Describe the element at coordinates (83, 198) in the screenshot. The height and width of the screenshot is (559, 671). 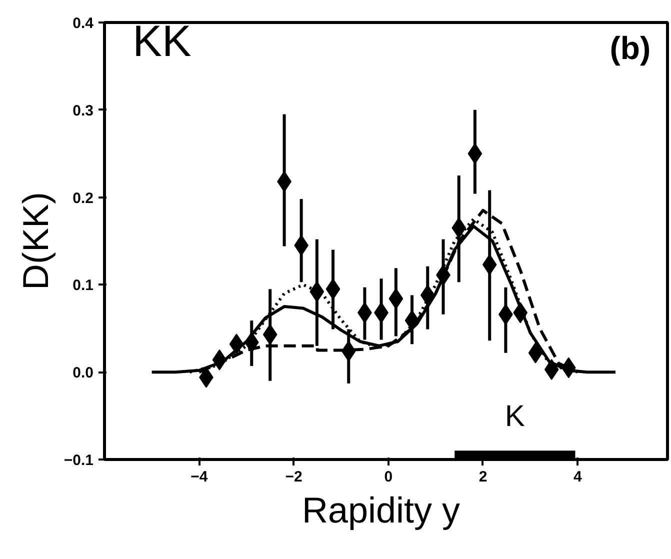
I see `y-tick-label: 0.2` at that location.